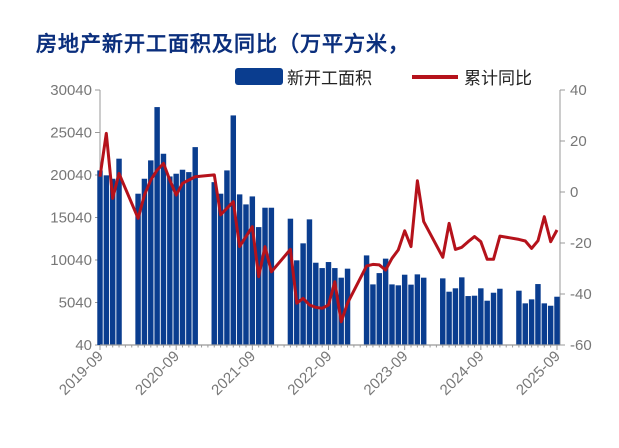 The width and height of the screenshot is (619, 448). Describe the element at coordinates (386, 373) in the screenshot. I see `x-tick-label: 2023-09` at that location.